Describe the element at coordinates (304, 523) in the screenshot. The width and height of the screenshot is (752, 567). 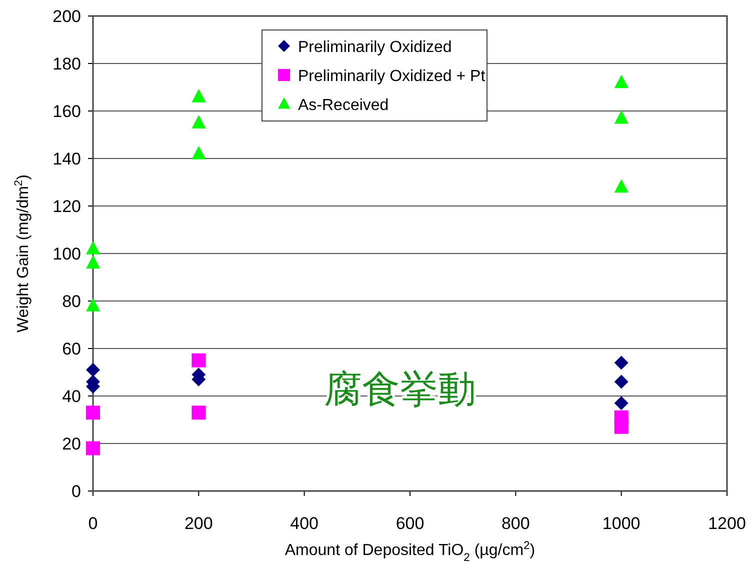
I see `x-tick-label: 400` at that location.